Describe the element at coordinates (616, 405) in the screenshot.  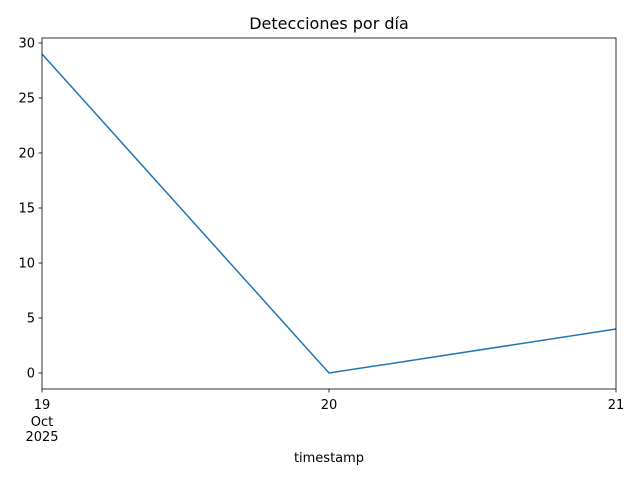
I see `x-tick-label: 21` at that location.